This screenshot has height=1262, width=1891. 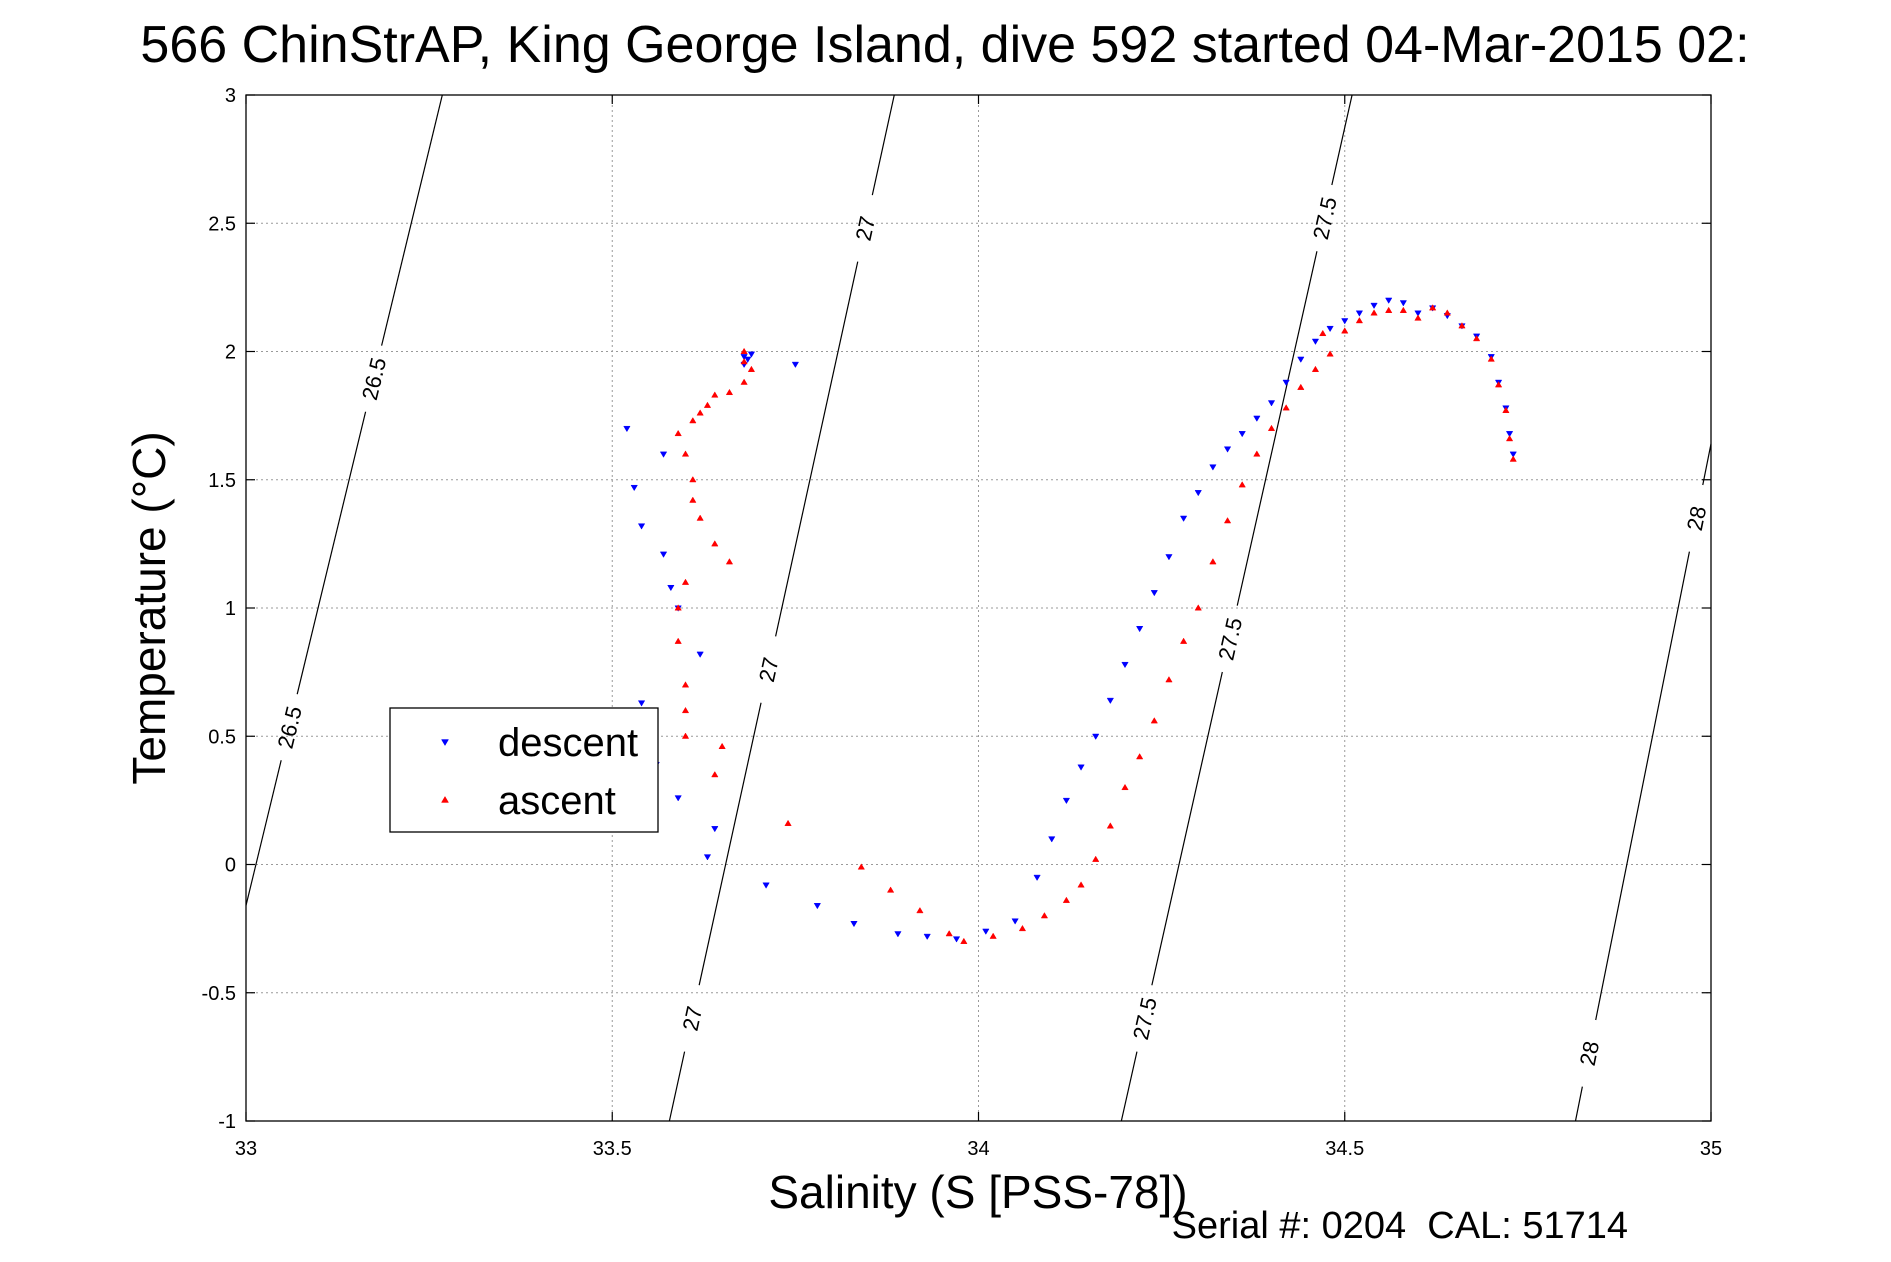 What do you see at coordinates (1400, 1226) in the screenshot?
I see `serial-calibration-note: Serial #: 0204 CAL: 51714` at bounding box center [1400, 1226].